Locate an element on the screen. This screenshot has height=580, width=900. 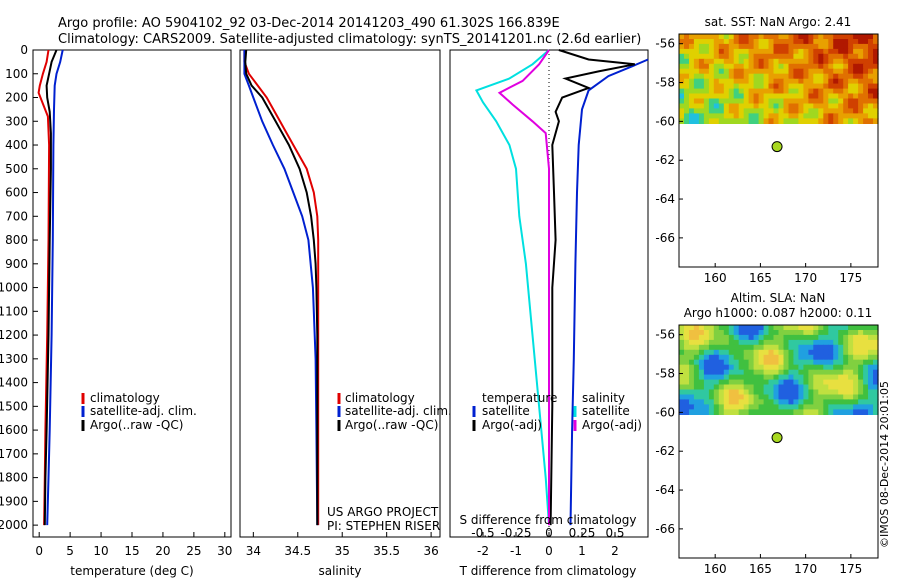
sst-heatmap-cells is located at coordinates (779, 79).